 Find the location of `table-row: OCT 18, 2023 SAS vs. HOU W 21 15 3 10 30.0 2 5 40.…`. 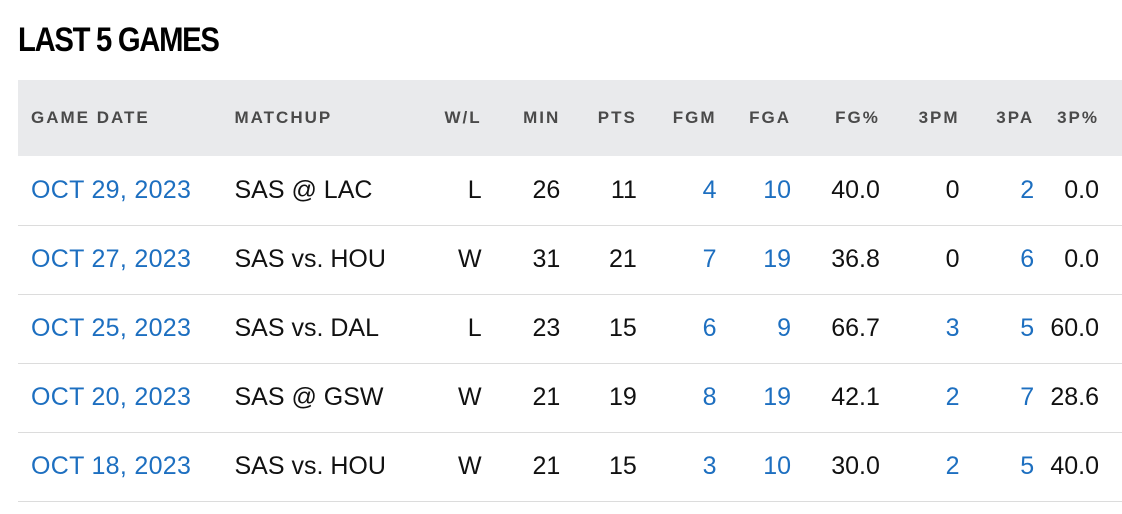

table-row: OCT 18, 2023 SAS vs. HOU W 21 15 3 10 30.0 2 5 40.… is located at coordinates (570, 466).